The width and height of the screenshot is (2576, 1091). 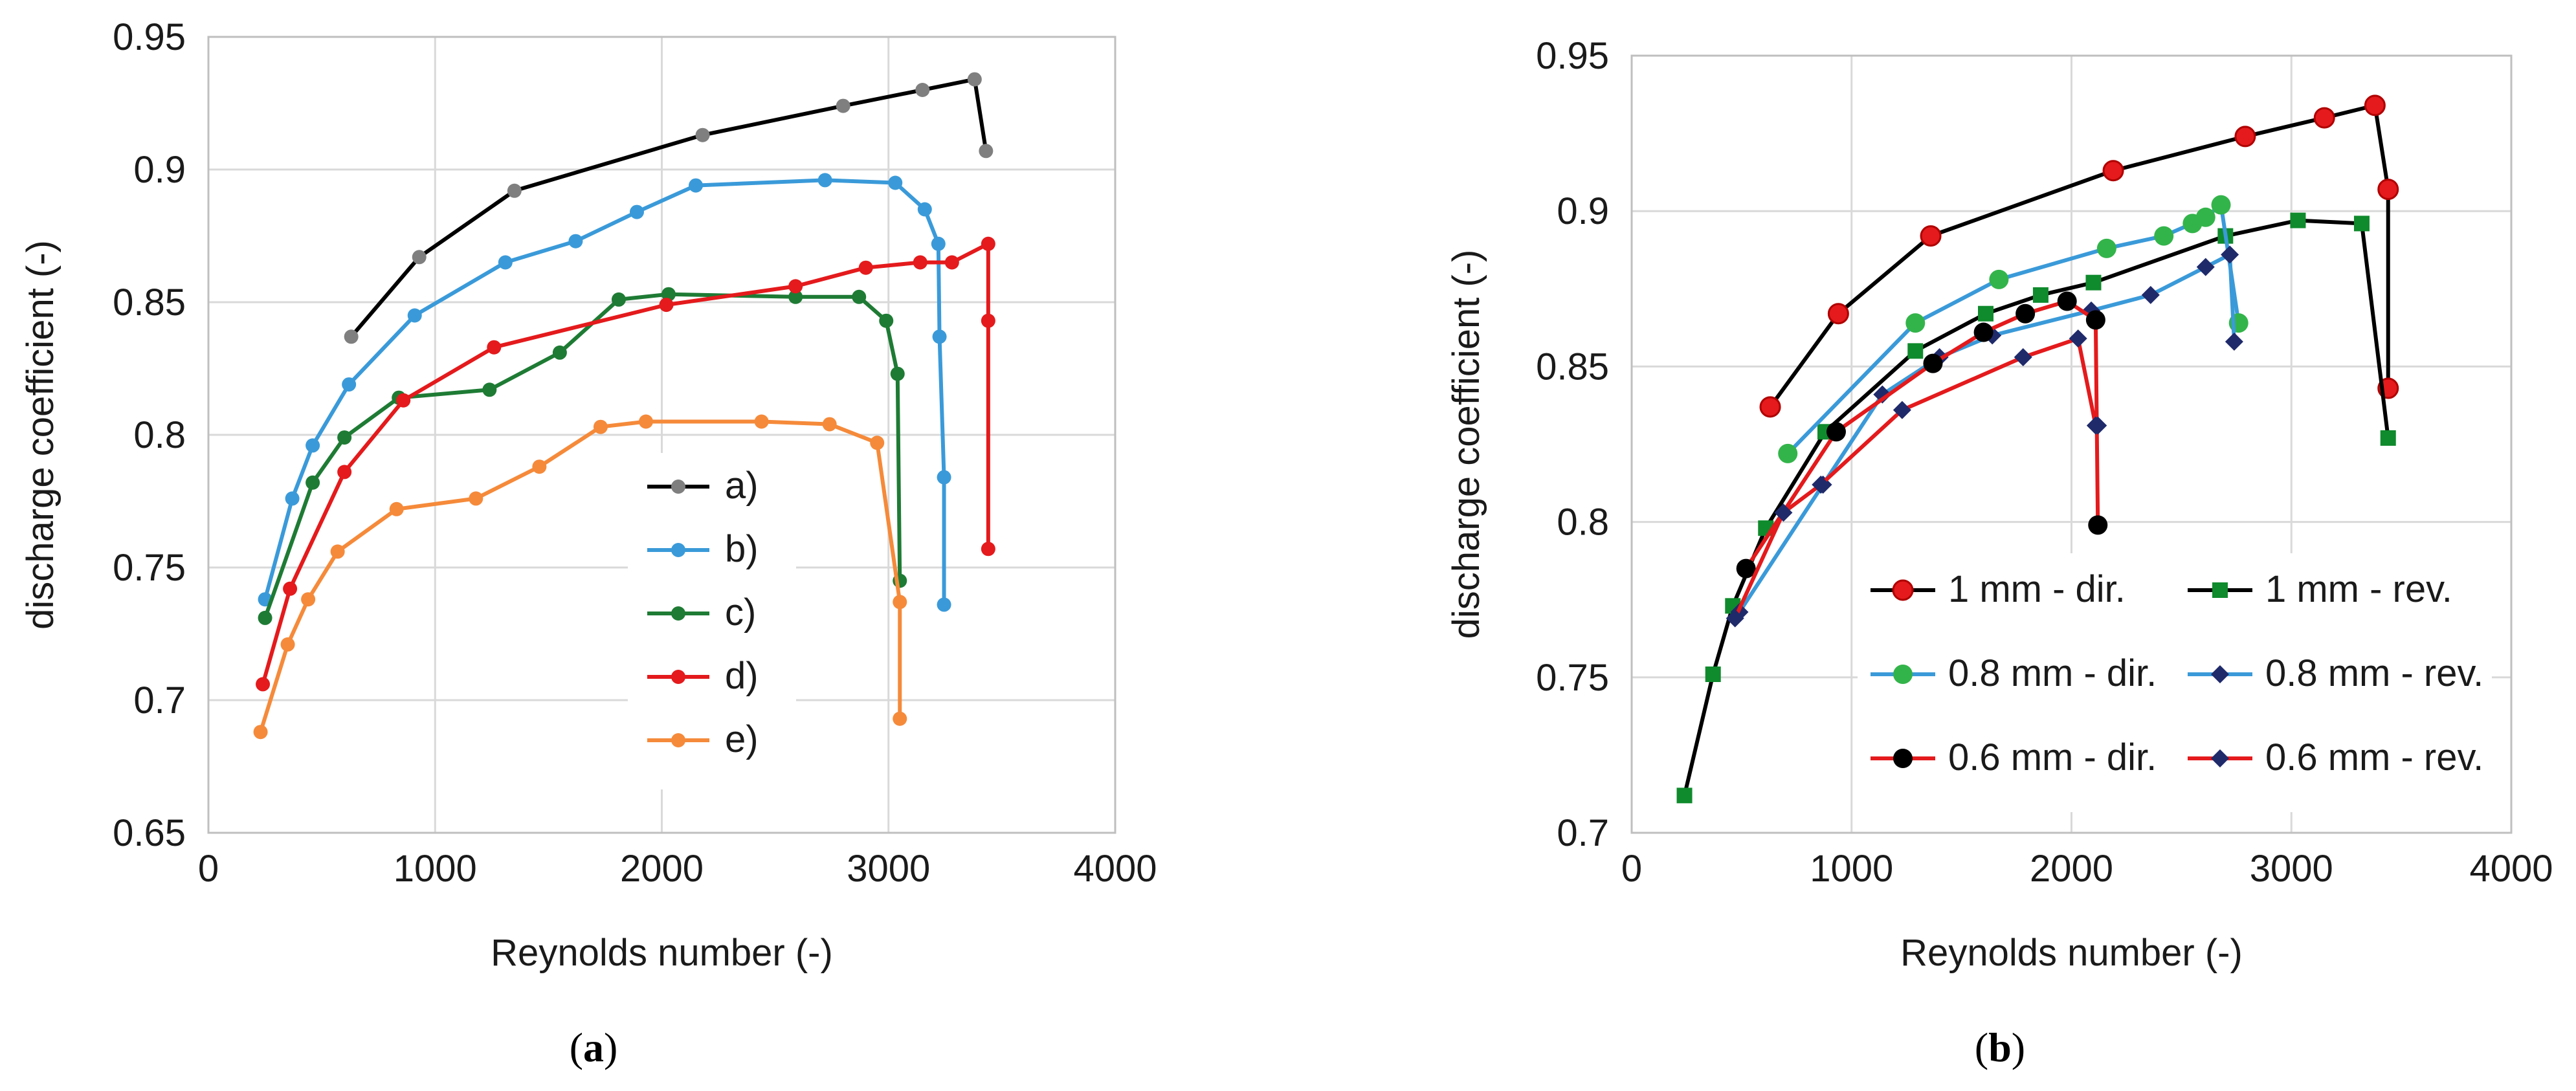 What do you see at coordinates (742, 739) in the screenshot?
I see `legend-label: e)` at bounding box center [742, 739].